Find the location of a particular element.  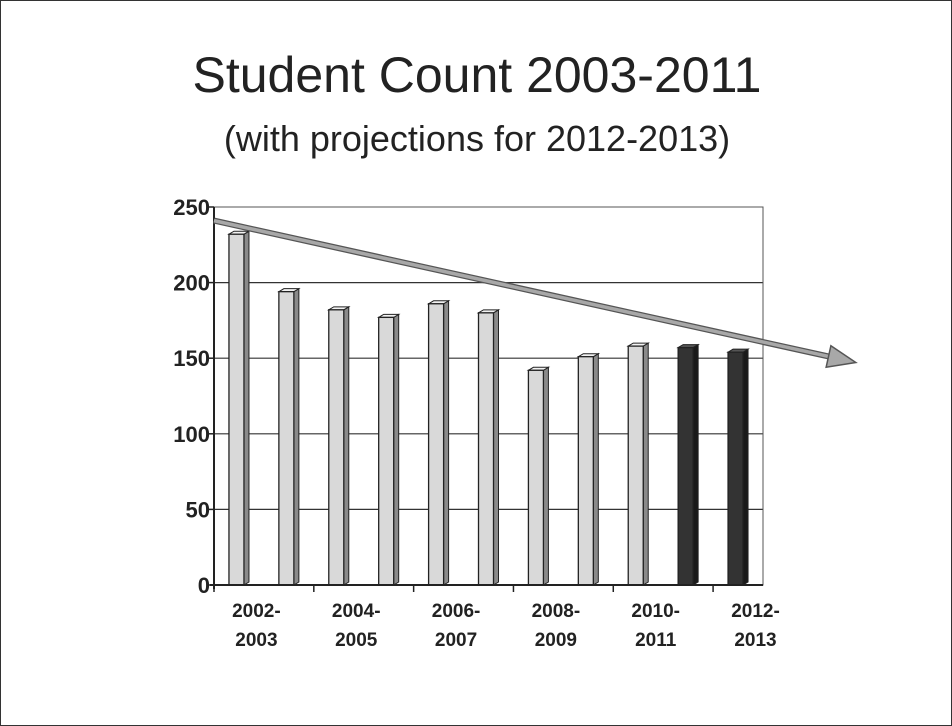

y-tick-label-250: 250 is located at coordinates (191, 207).